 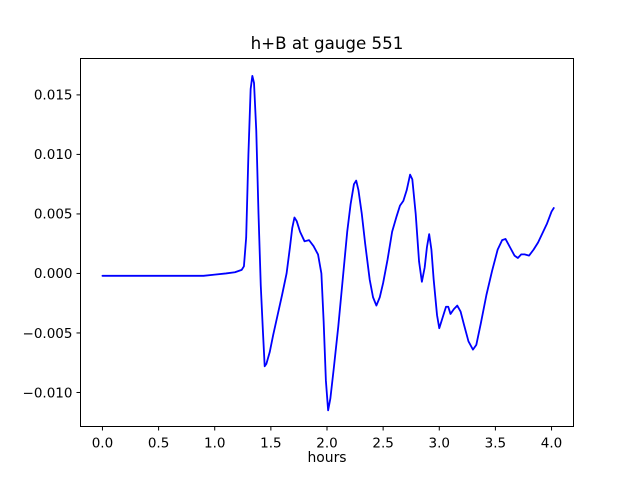 What do you see at coordinates (439, 444) in the screenshot?
I see `x-tick-label: 3.0` at bounding box center [439, 444].